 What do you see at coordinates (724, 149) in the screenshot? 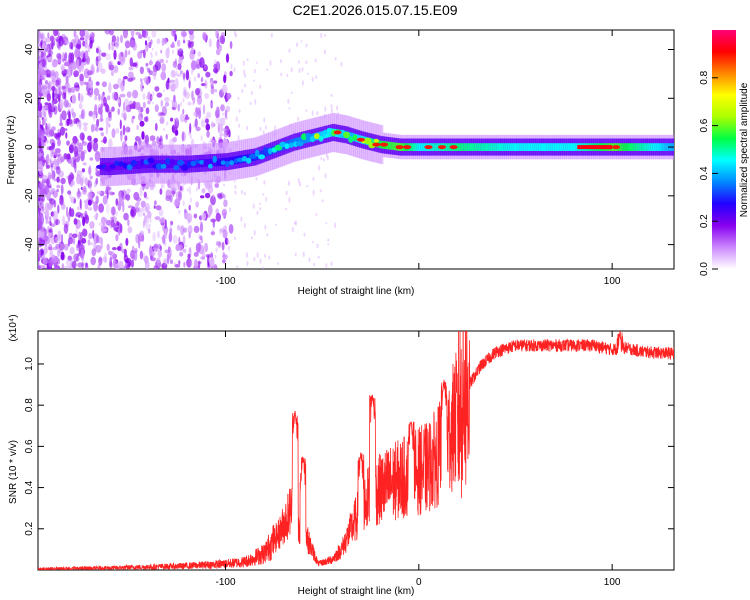
I see `colorbar-gradient` at bounding box center [724, 149].